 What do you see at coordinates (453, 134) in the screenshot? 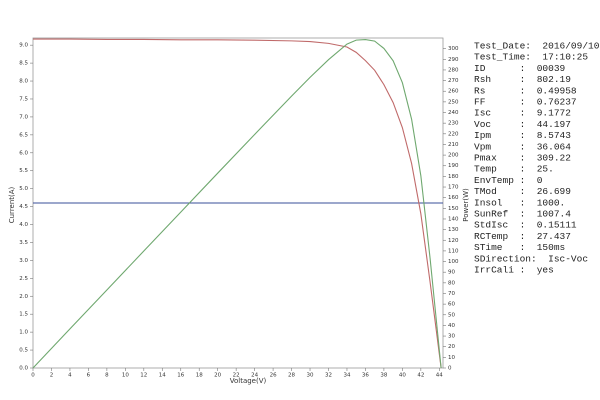
I see `y2-tick-label: 220` at bounding box center [453, 134].